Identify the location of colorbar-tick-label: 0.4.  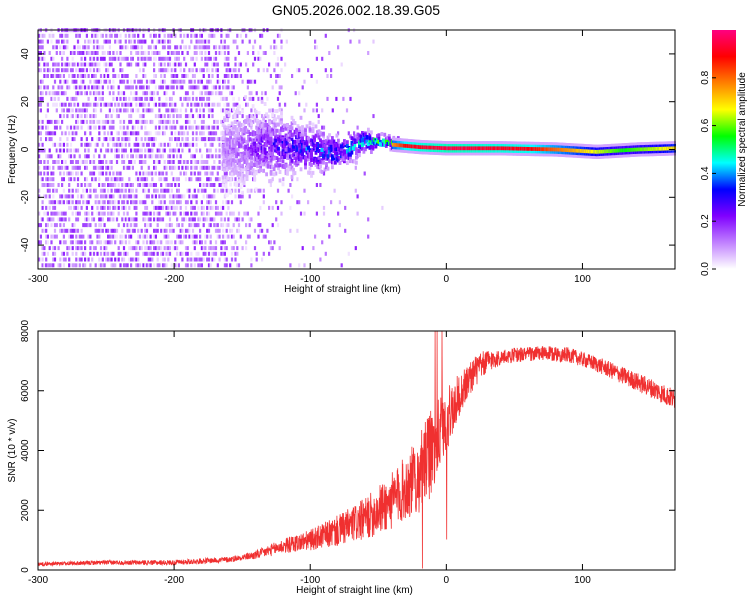
(705, 173).